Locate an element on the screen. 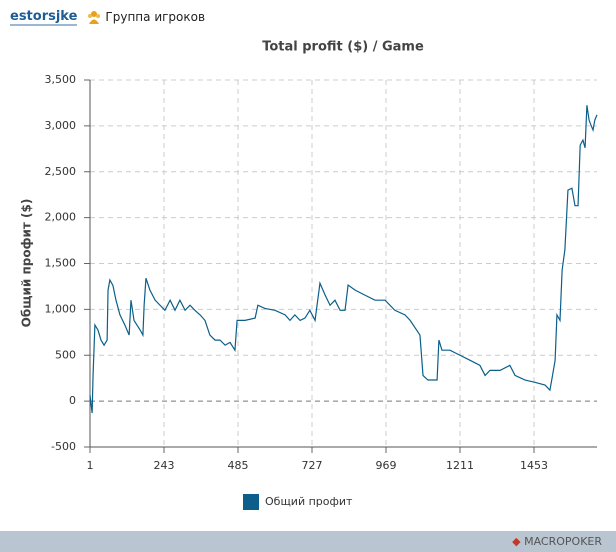  y-tick-label: 2,500 is located at coordinates (61, 171).